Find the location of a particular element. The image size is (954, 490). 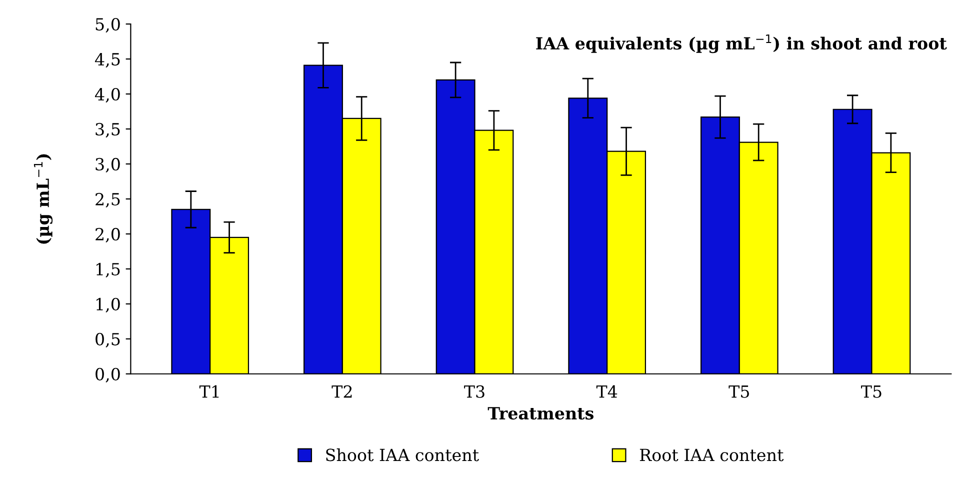

y-tick-label: 5,0 is located at coordinates (108, 25).